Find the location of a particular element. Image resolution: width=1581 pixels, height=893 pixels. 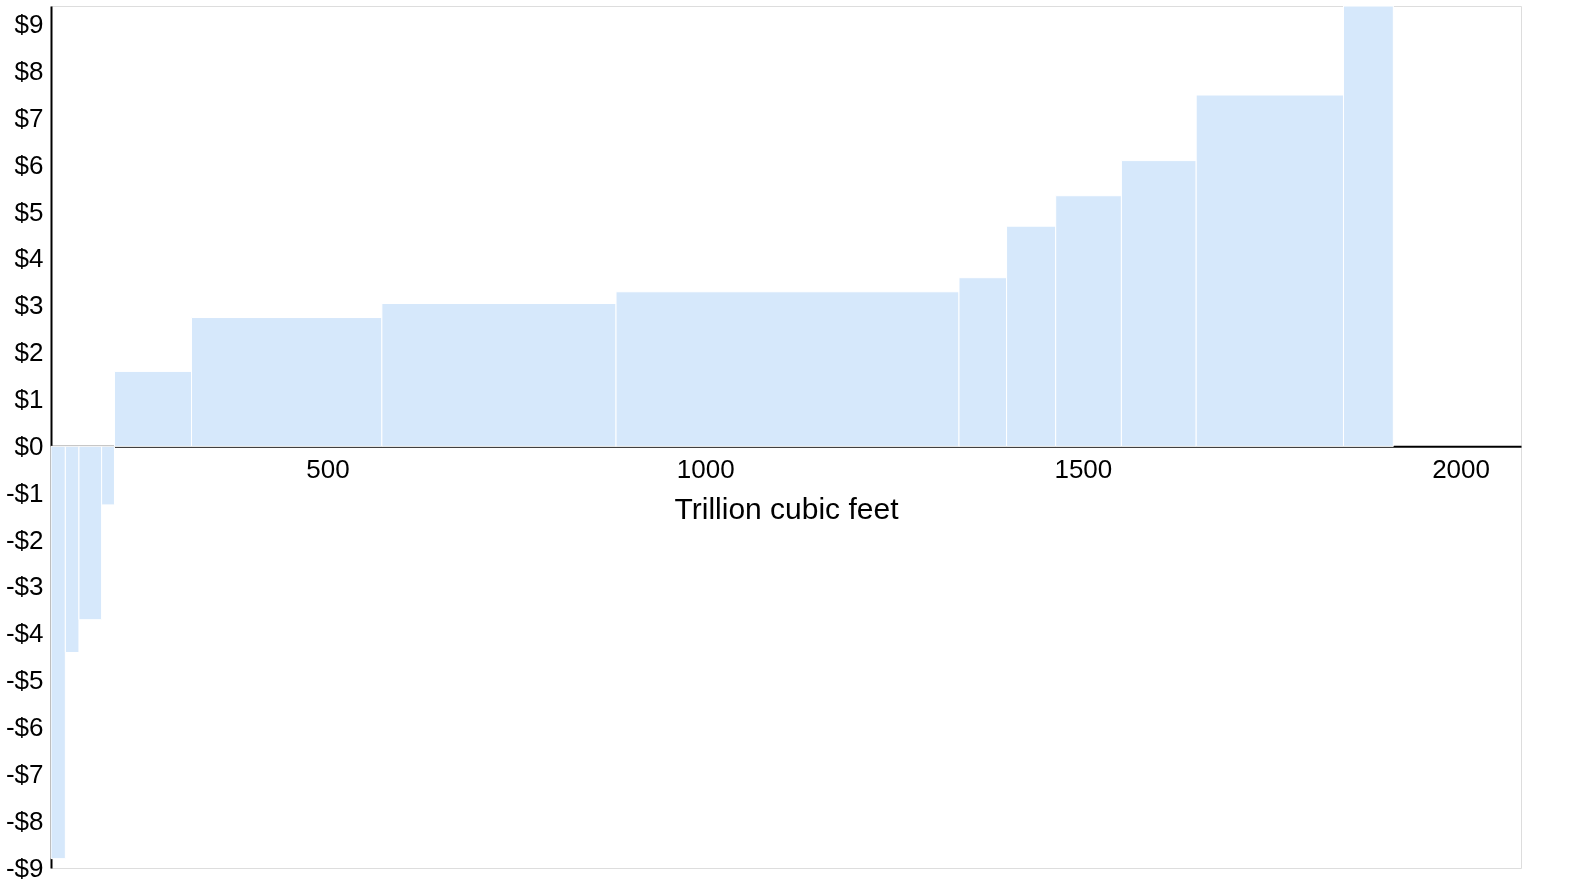

y-tick-label: -$6 is located at coordinates (24, 726).